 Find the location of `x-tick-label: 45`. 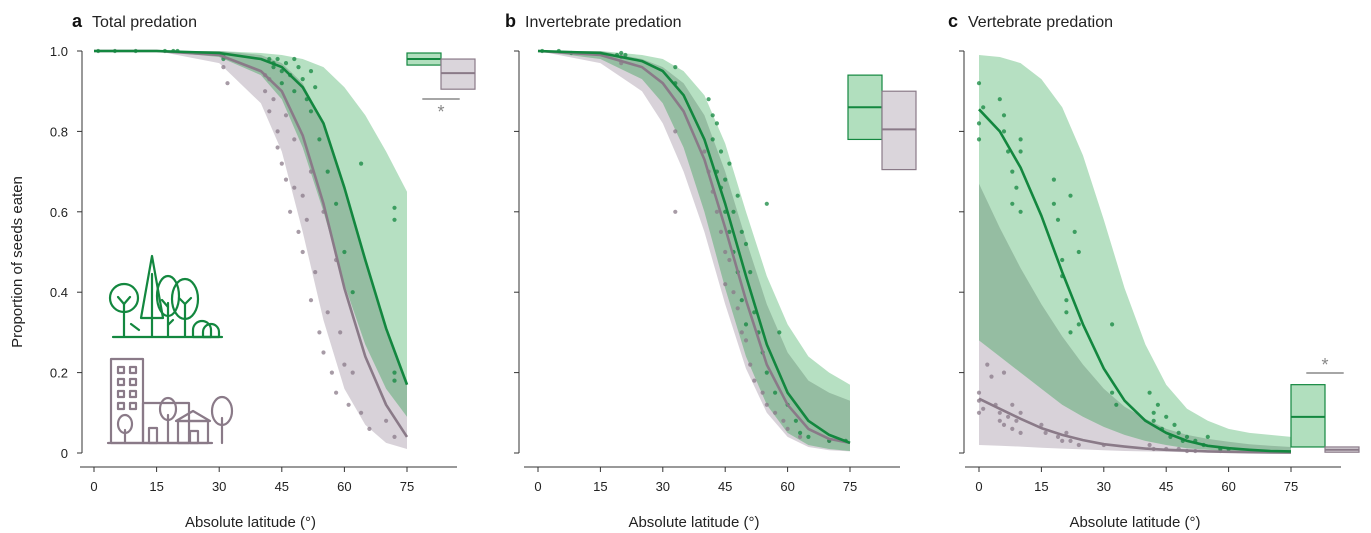

x-tick-label: 45 is located at coordinates (282, 486).